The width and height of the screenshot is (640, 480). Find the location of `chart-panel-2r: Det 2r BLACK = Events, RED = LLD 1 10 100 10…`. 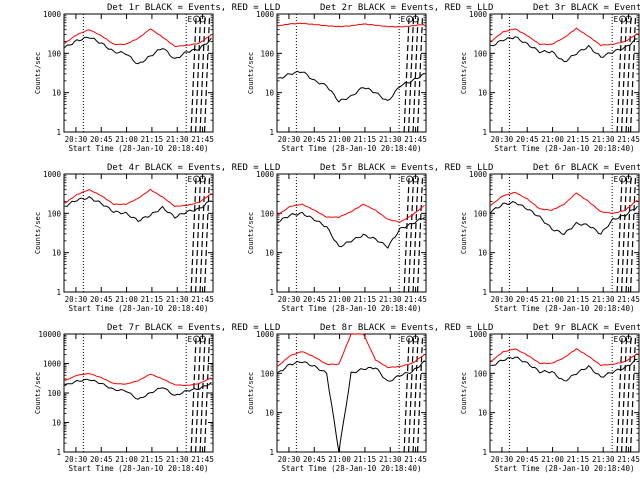

chart-panel-2r: Det 2r BLACK = Events, RED = LLD 1 10 100 10… is located at coordinates (370, 78).